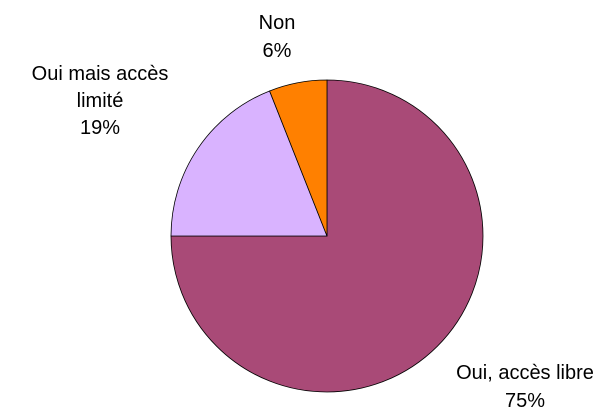 This screenshot has width=613, height=416. Describe the element at coordinates (277, 23) in the screenshot. I see `slice-label-non: Non` at that location.